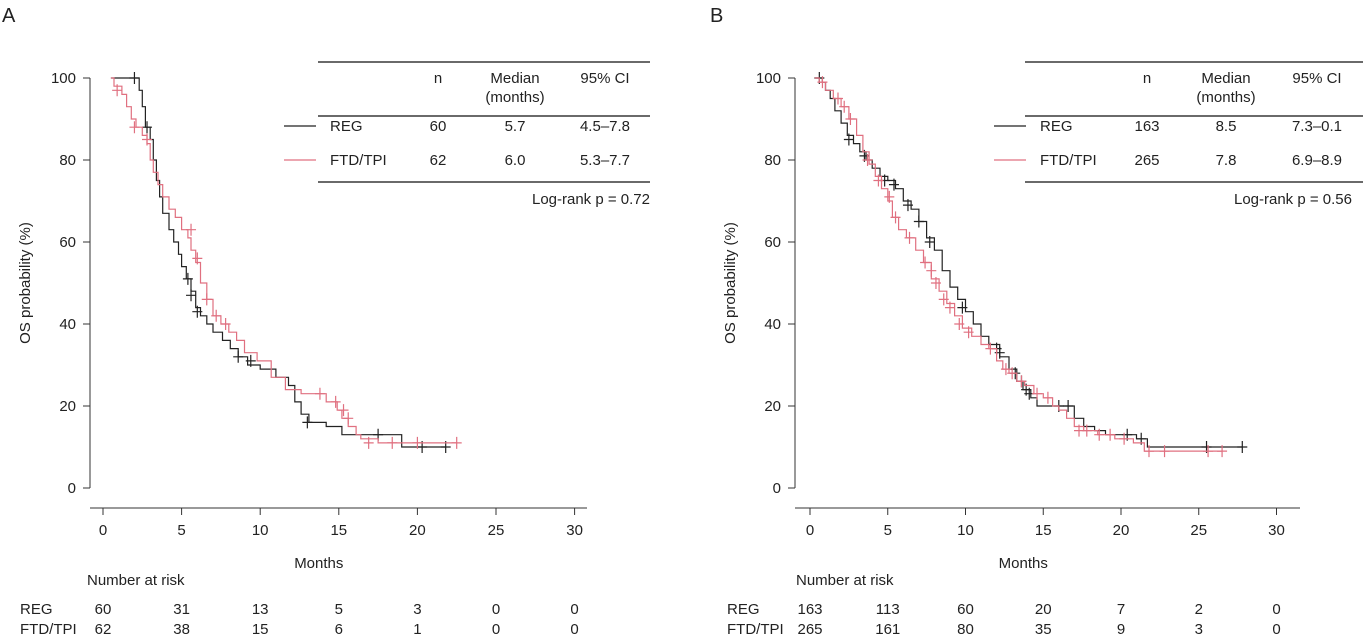 The height and width of the screenshot is (641, 1366). I want to click on table-cell-n: 62, so click(438, 160).